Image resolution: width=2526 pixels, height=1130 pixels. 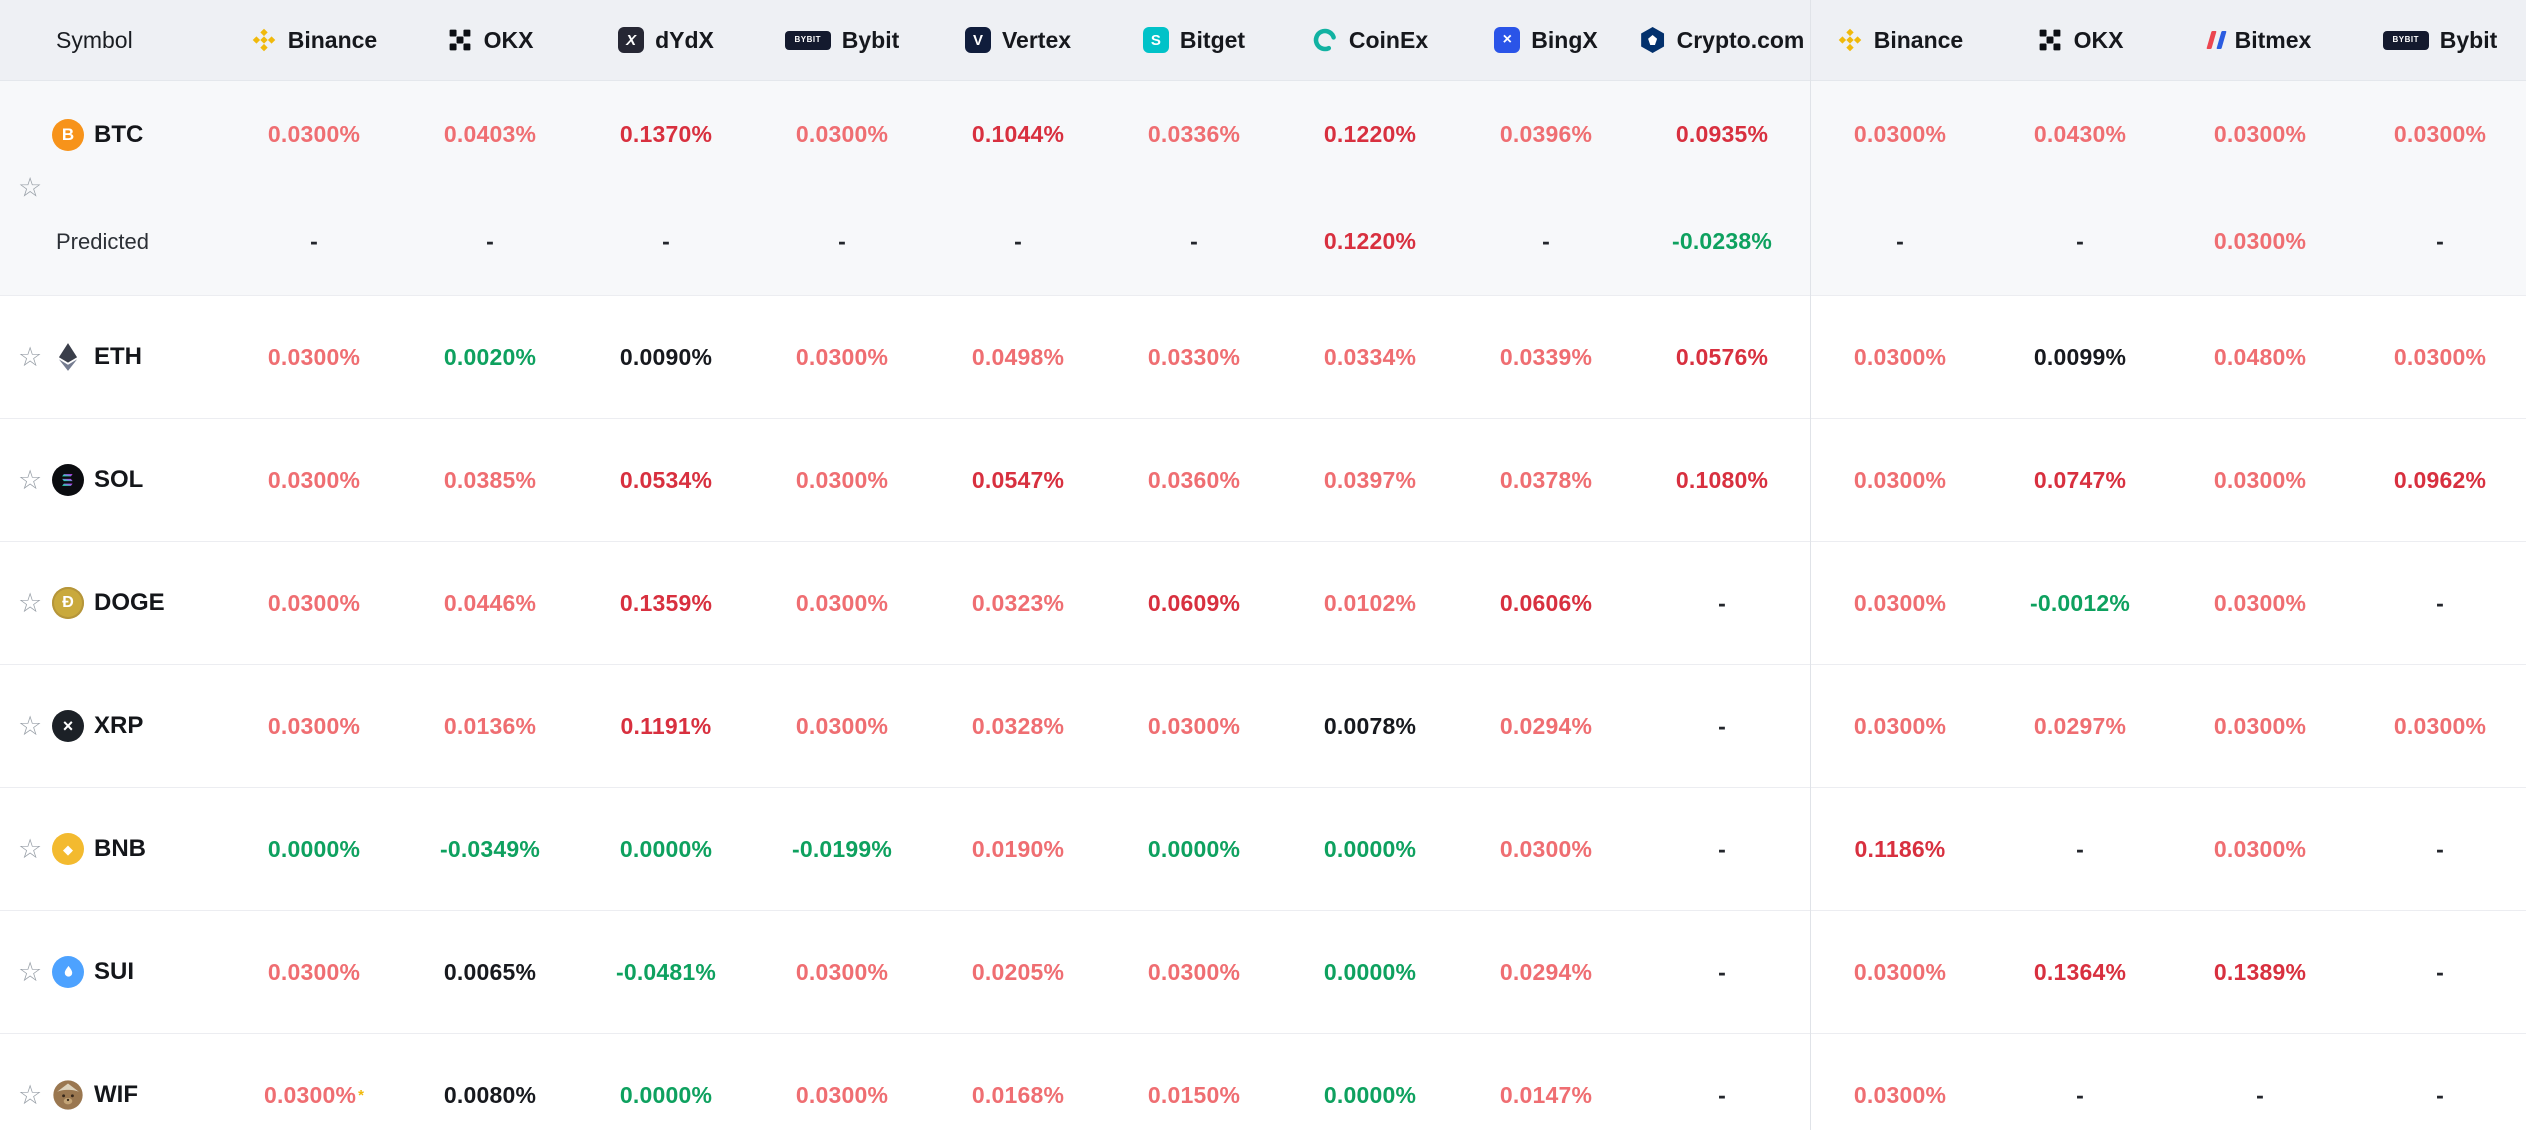 I want to click on rate-value: 0.0168%, so click(x=1018, y=1094).